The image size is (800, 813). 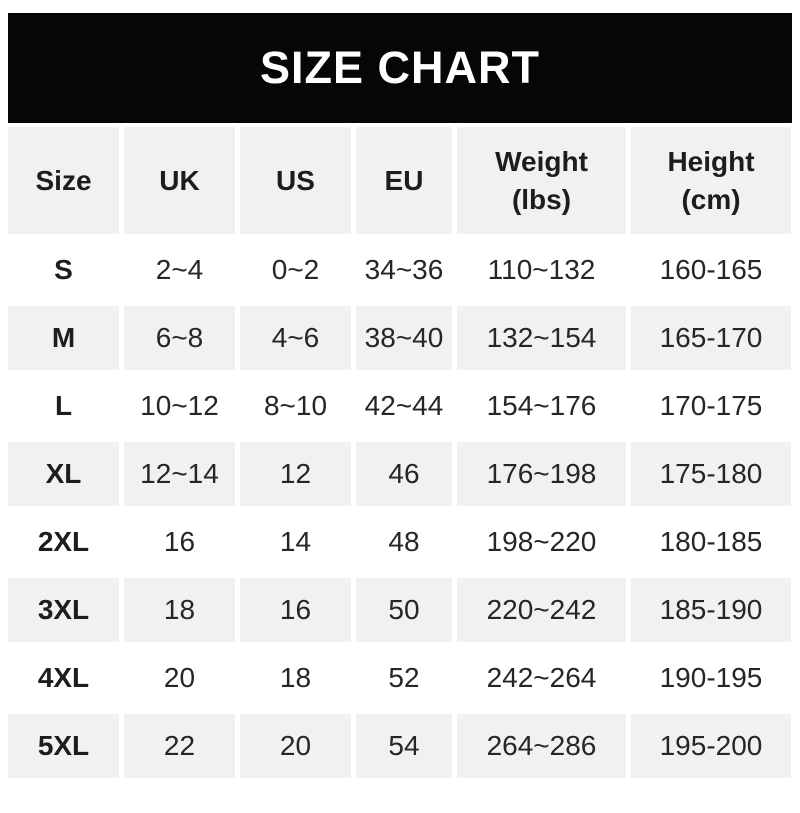 I want to click on cell-weight: 110~132, so click(x=541, y=270).